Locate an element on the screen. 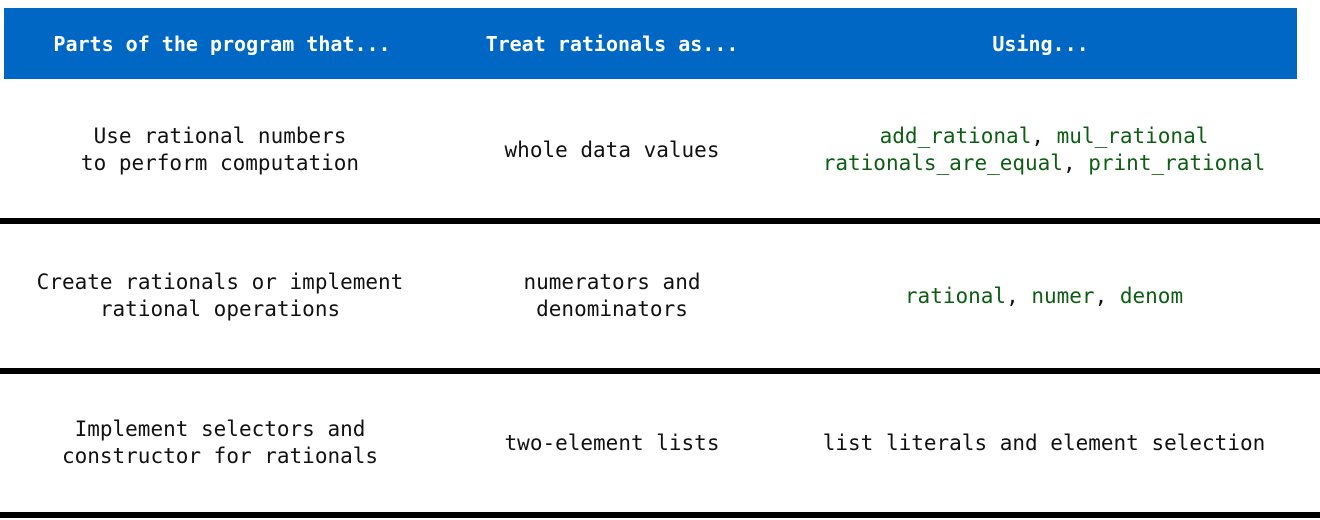  row-using-line: rational, numer, denom is located at coordinates (1044, 296).